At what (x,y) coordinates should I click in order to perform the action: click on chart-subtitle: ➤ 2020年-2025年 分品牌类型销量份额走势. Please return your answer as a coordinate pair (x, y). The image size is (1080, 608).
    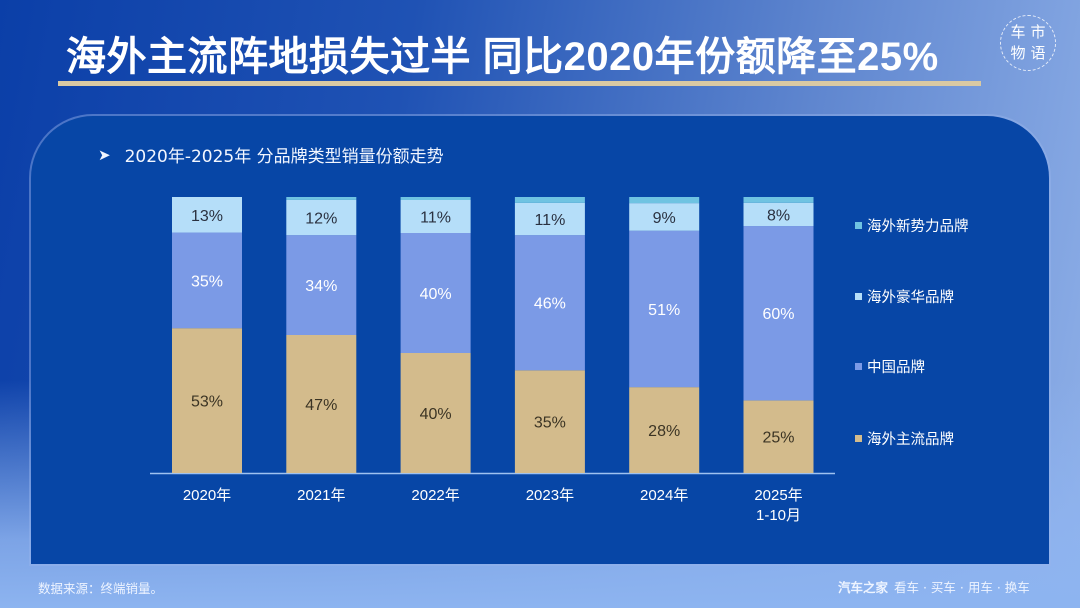
    Looking at the image, I should click on (271, 155).